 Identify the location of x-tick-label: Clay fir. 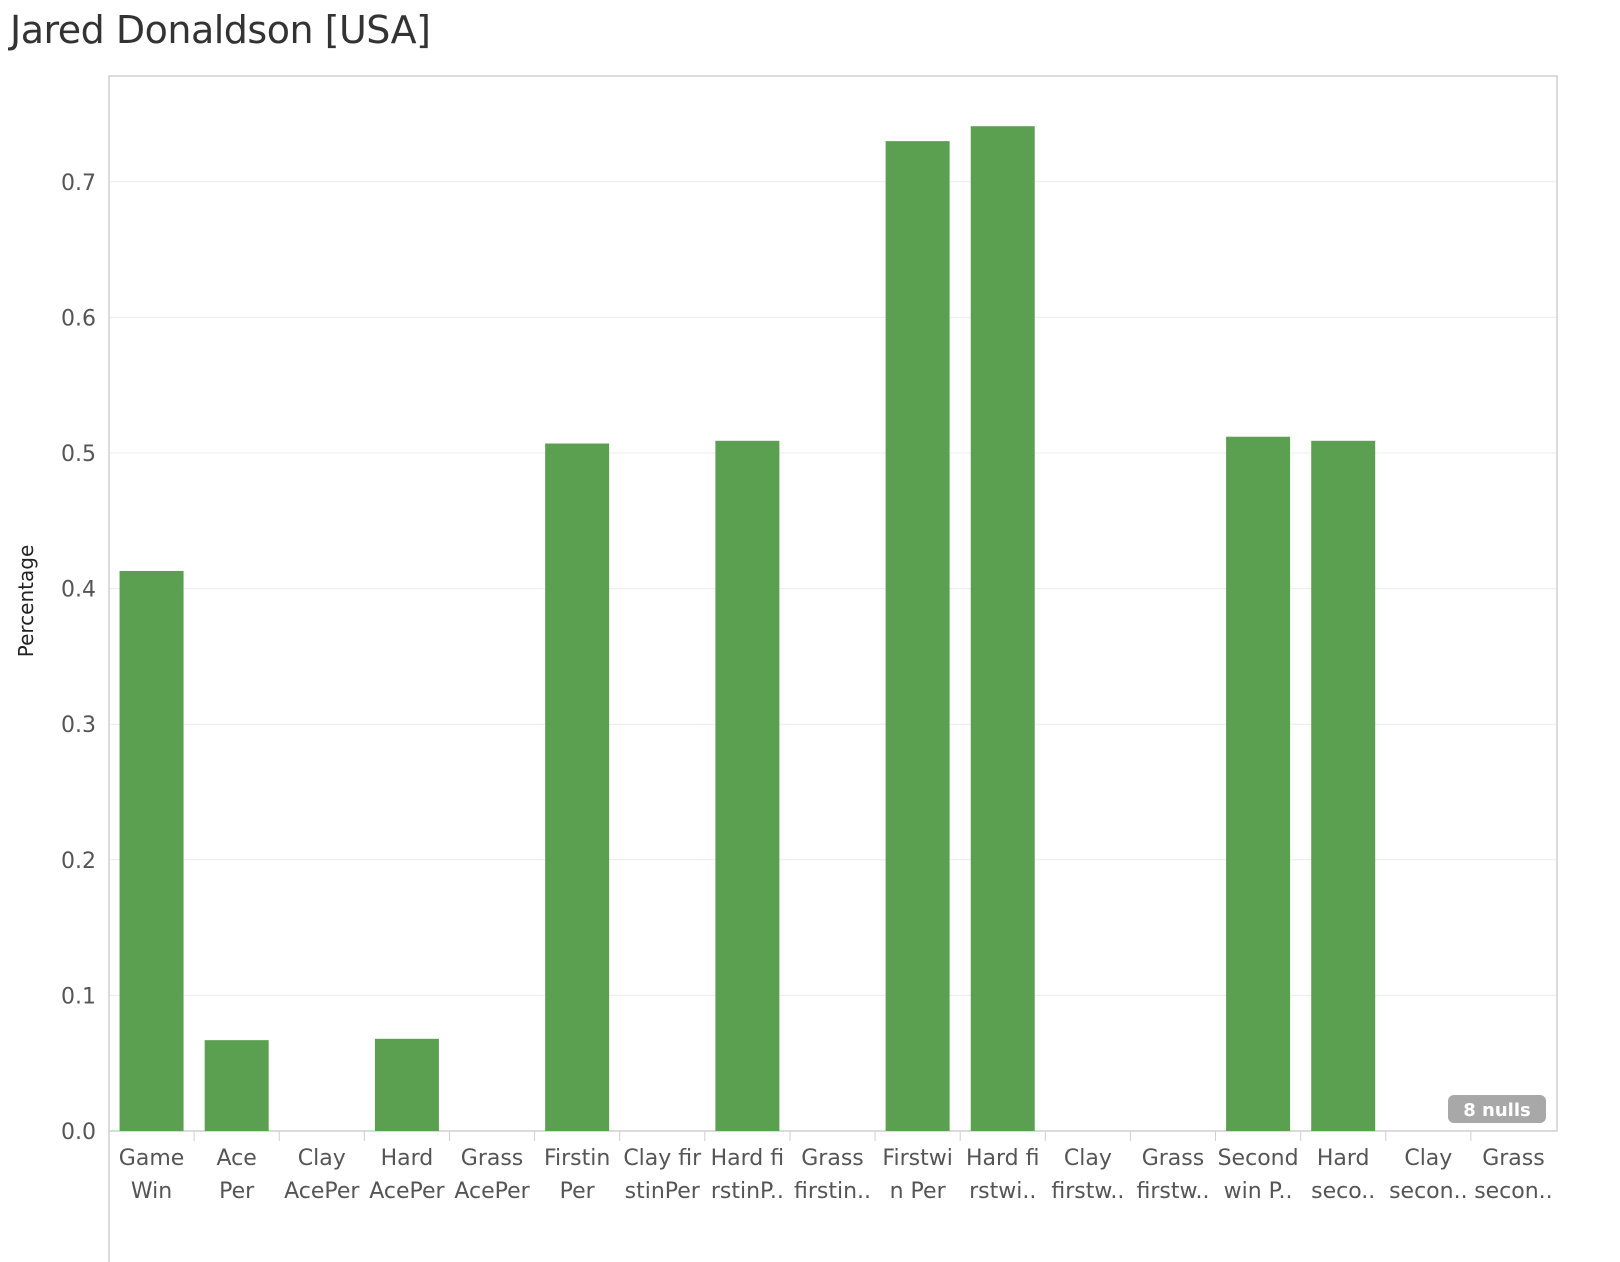
(662, 1158).